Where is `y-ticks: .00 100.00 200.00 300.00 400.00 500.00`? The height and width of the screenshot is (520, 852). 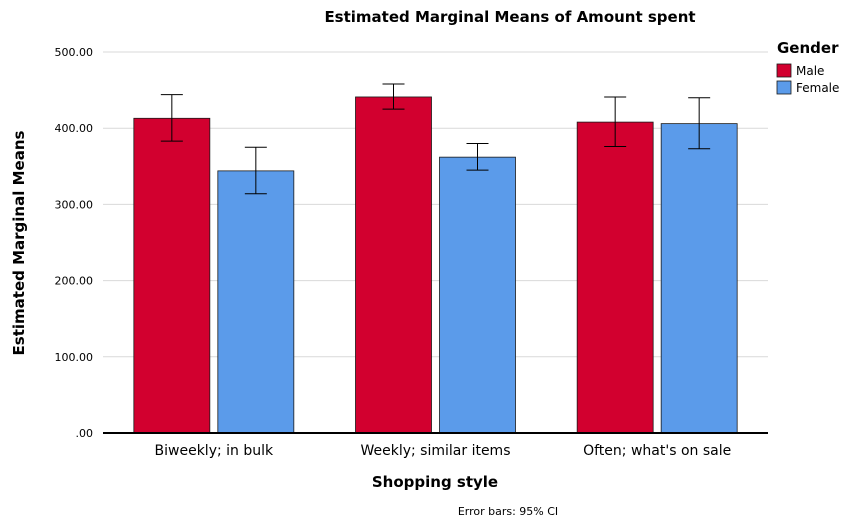 y-ticks: .00 100.00 200.00 300.00 400.00 500.00 is located at coordinates (74, 243).